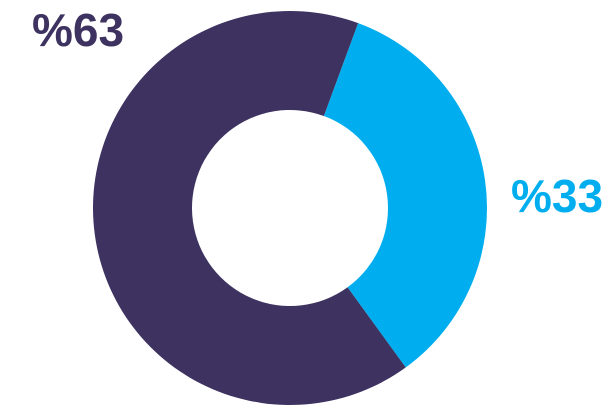 This screenshot has height=406, width=608. Describe the element at coordinates (78, 30) in the screenshot. I see `data-label: %63` at that location.